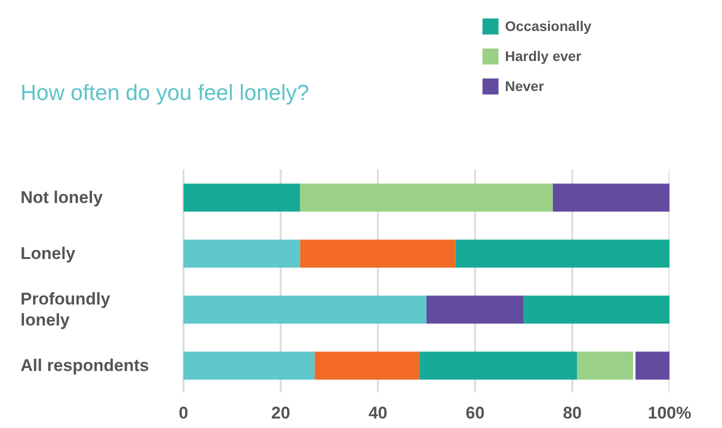 This screenshot has width=722, height=428. Describe the element at coordinates (62, 198) in the screenshot. I see `y-tick-label: Not lonely` at that location.